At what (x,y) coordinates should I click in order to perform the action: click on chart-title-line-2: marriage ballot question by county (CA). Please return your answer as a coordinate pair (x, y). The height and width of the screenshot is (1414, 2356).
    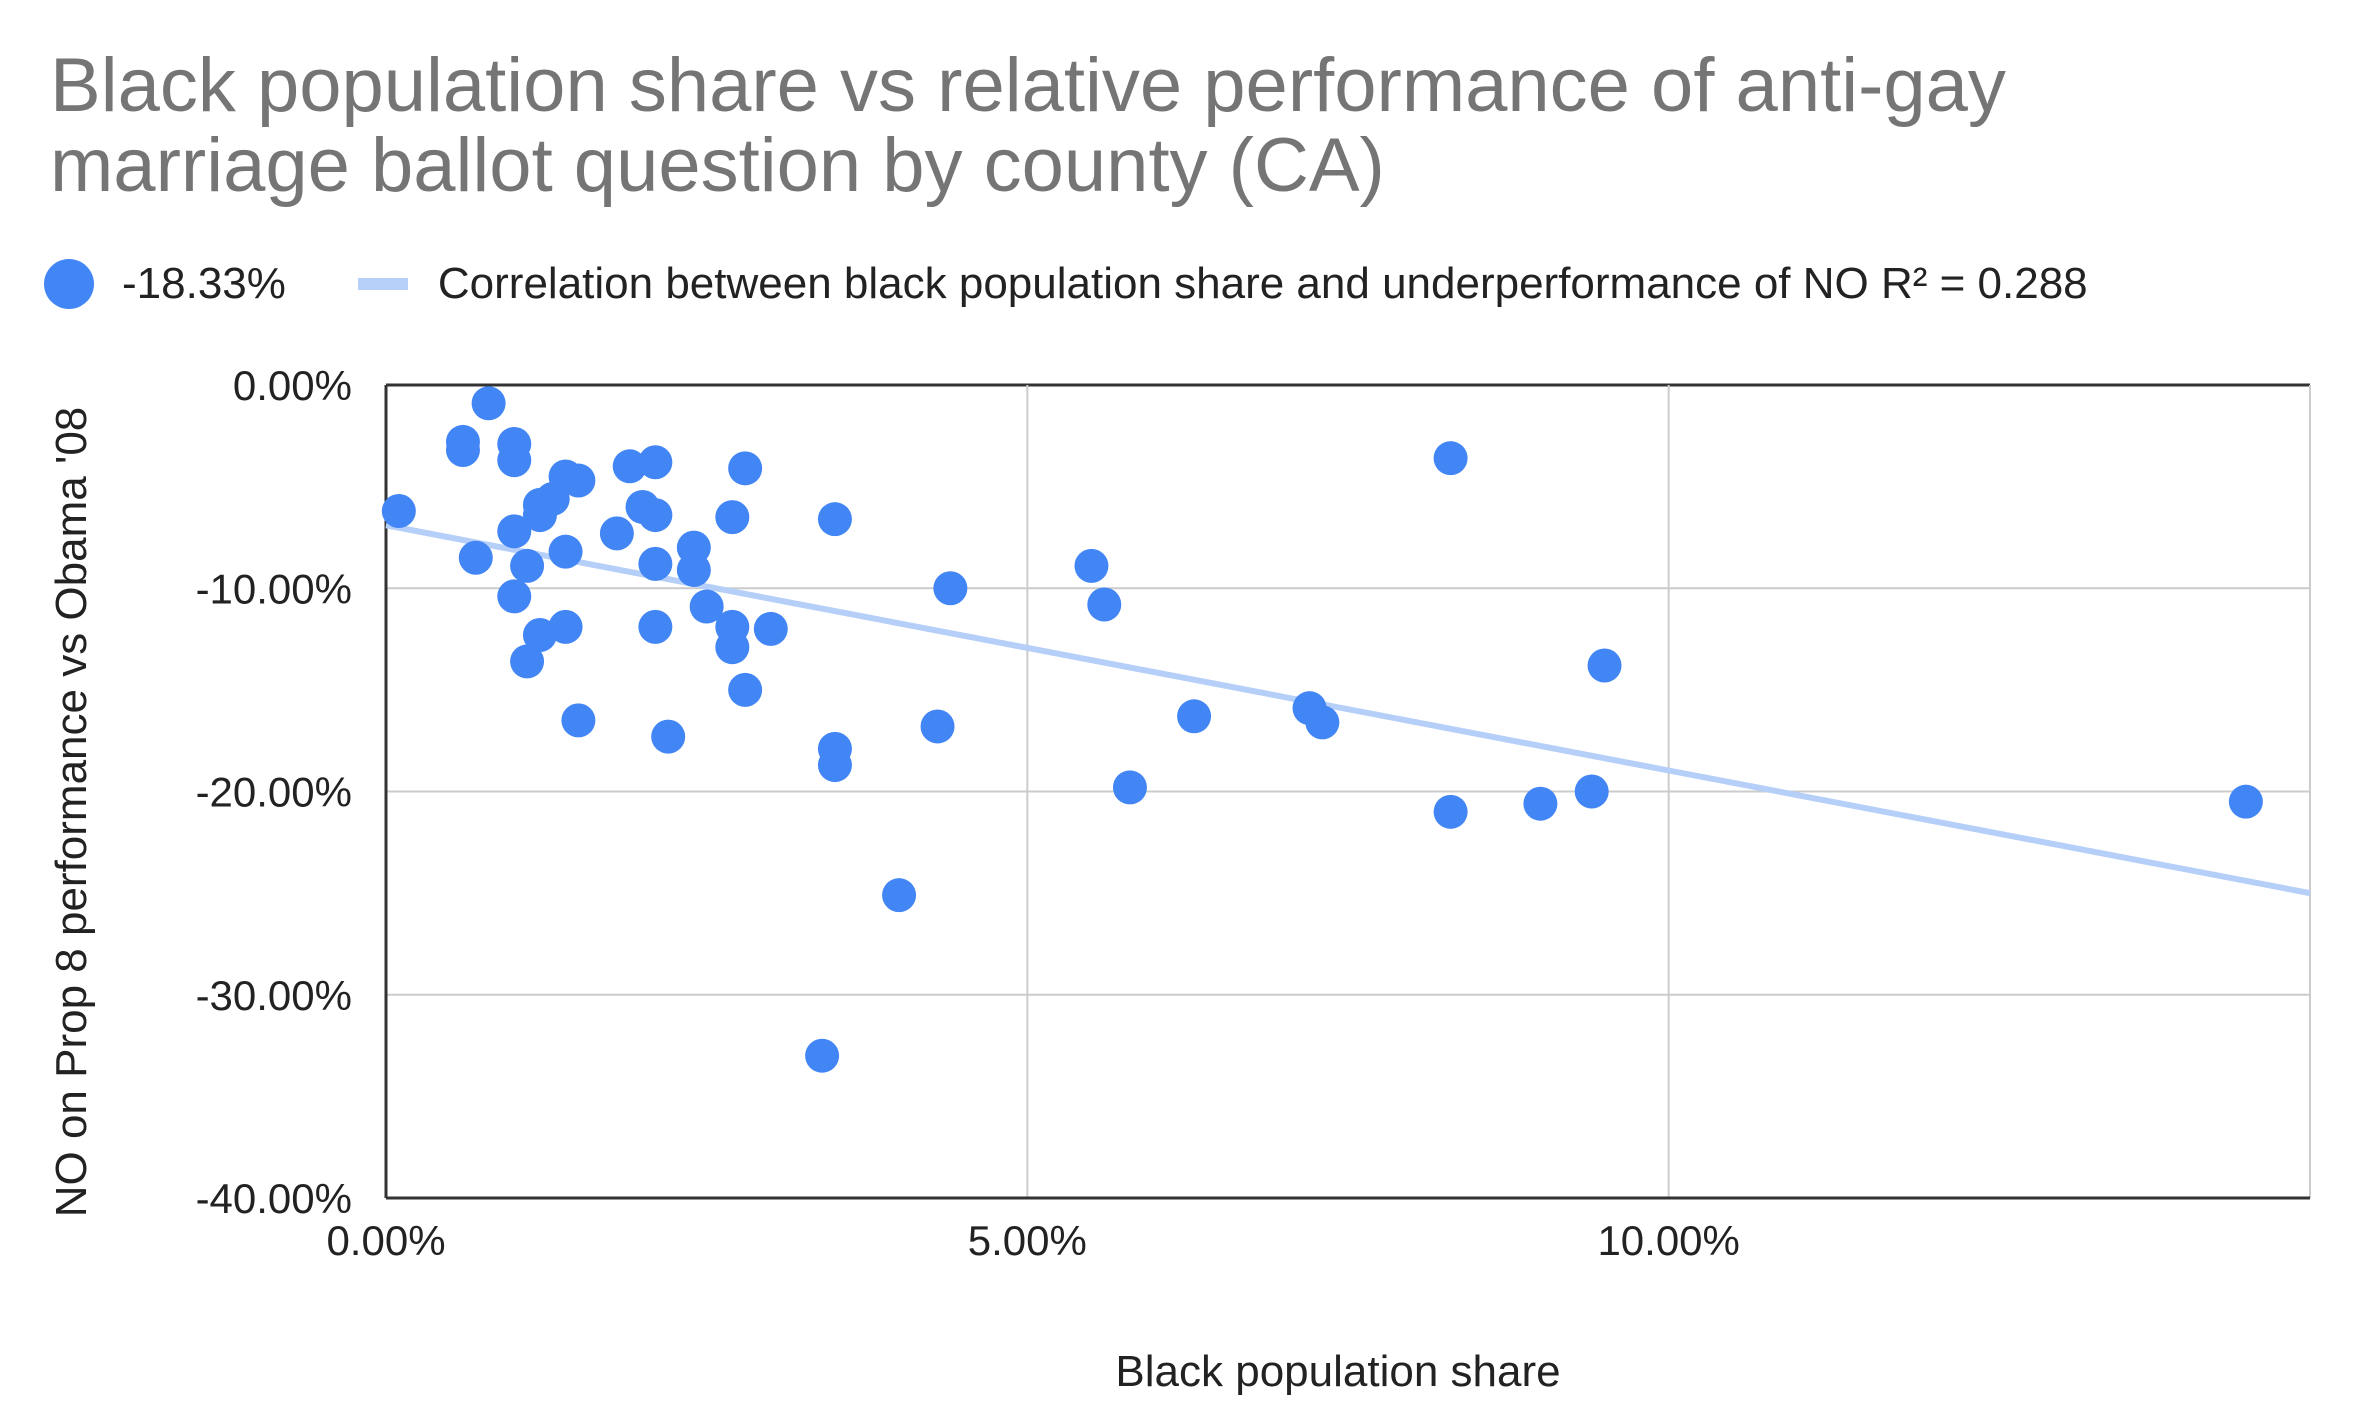
    Looking at the image, I should click on (717, 165).